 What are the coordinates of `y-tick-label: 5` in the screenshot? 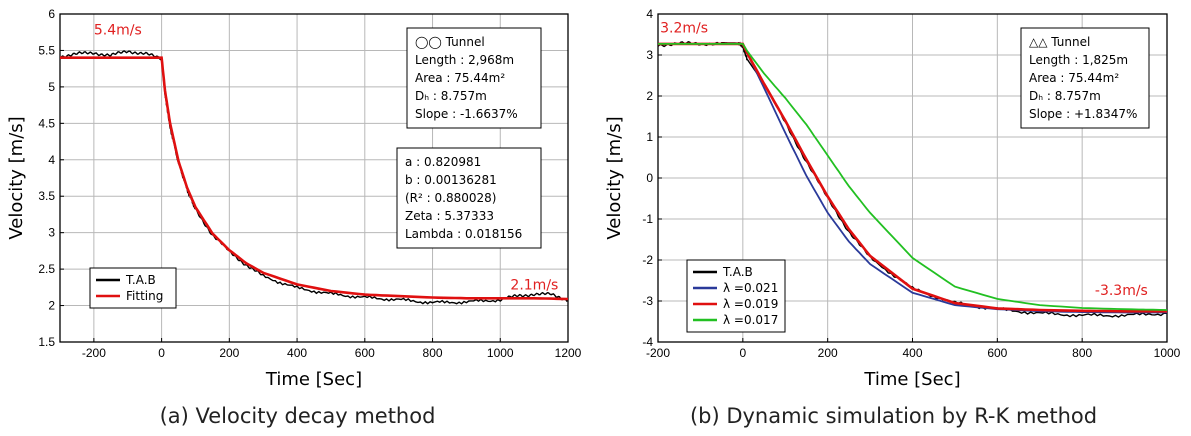 It's located at (51, 87).